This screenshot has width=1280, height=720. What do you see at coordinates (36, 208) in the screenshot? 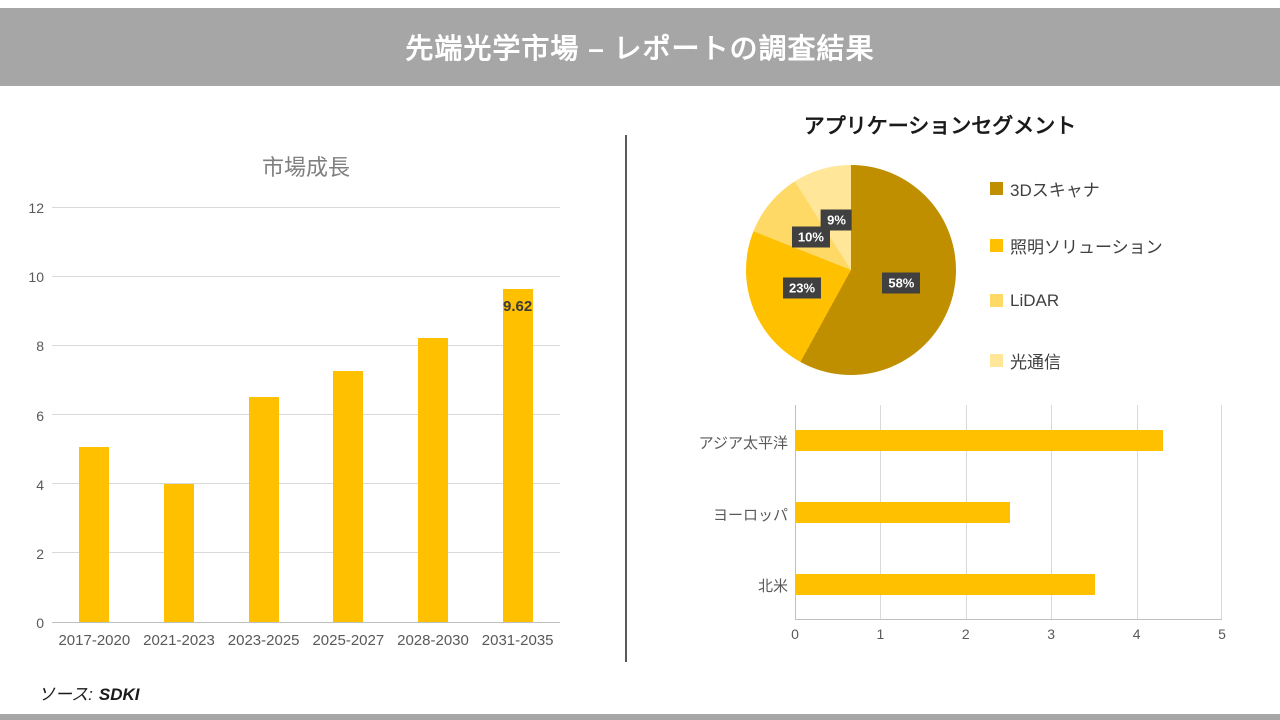
I see `y-axis-tick-label: 12` at bounding box center [36, 208].